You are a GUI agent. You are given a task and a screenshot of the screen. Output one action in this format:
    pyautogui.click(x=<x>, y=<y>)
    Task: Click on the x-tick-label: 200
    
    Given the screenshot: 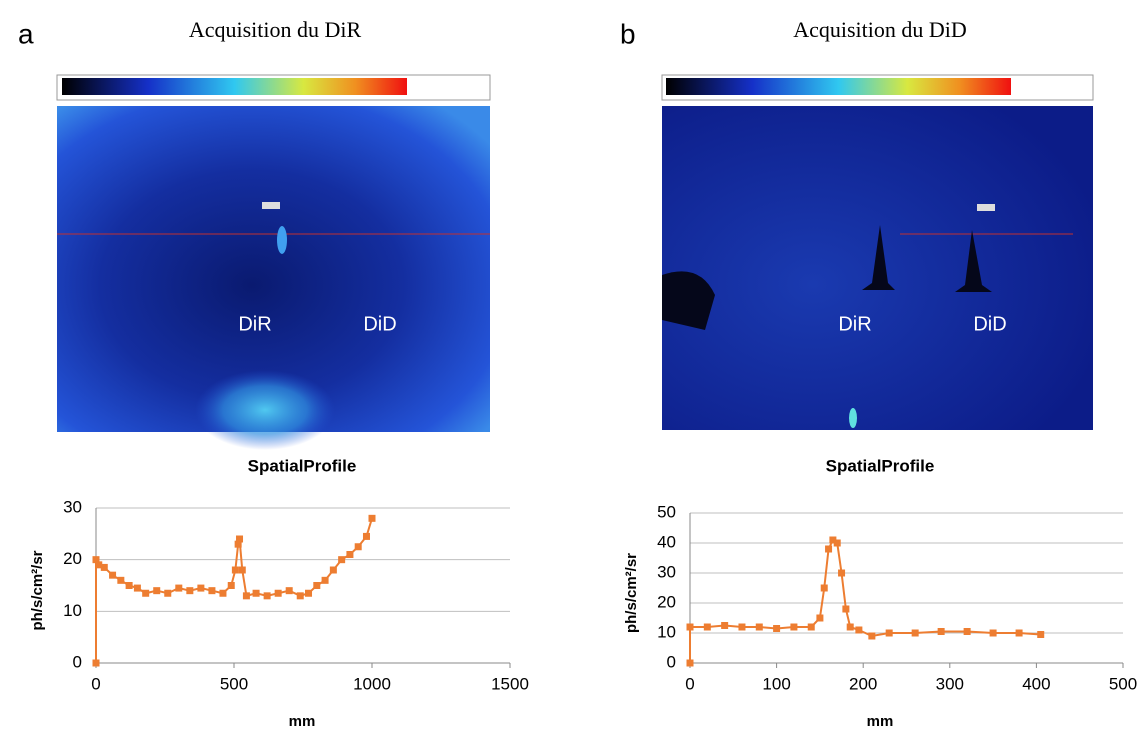 What is the action you would take?
    pyautogui.click(x=863, y=683)
    